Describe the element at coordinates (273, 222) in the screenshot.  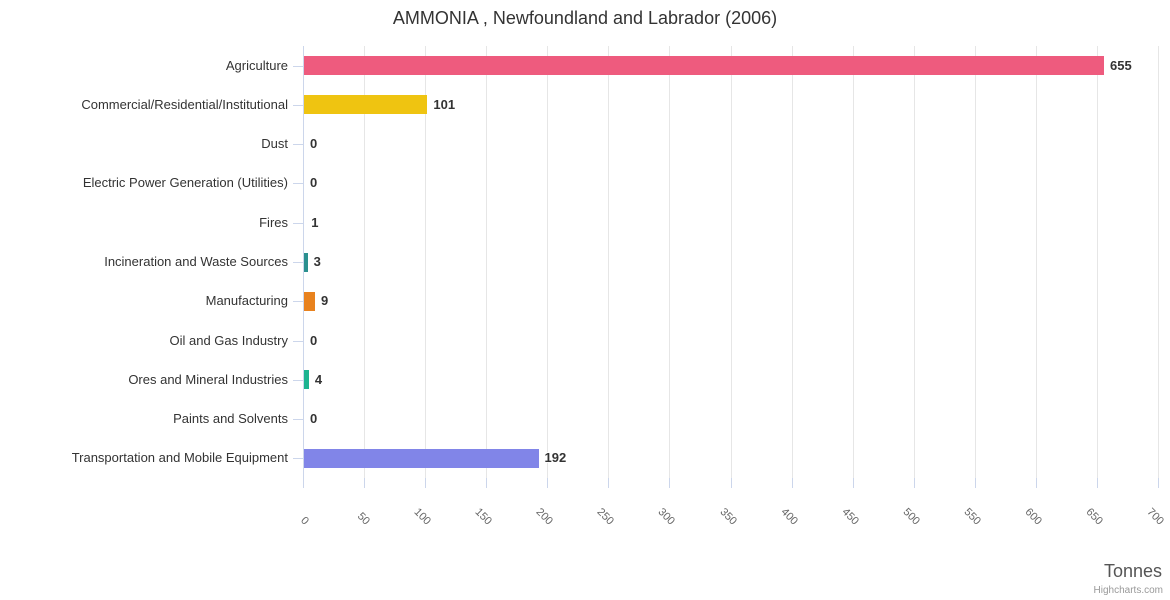
I see `category-label: Fires` at that location.